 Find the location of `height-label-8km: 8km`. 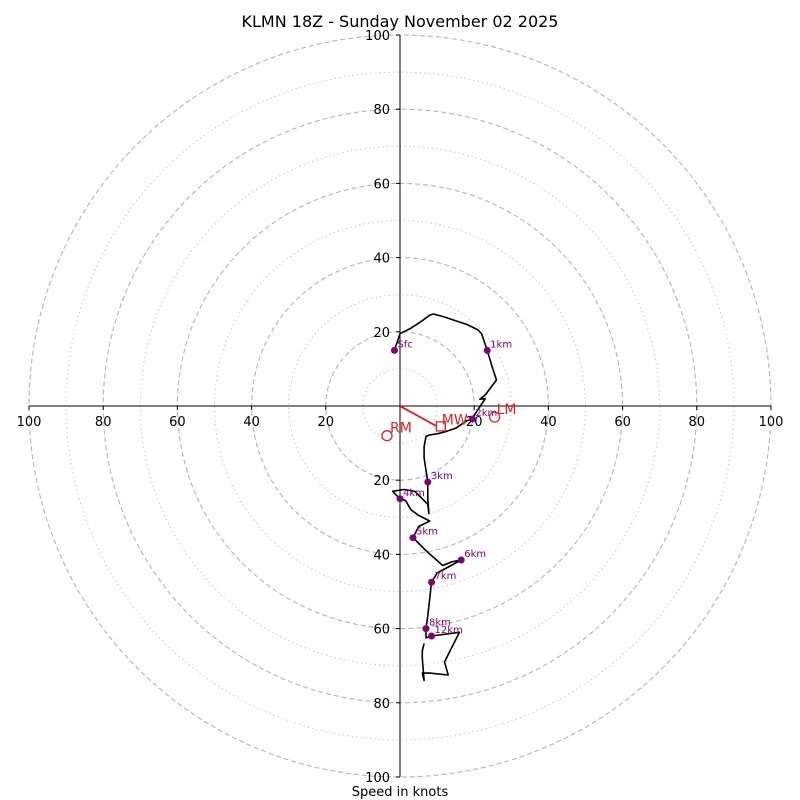

height-label-8km: 8km is located at coordinates (440, 623).